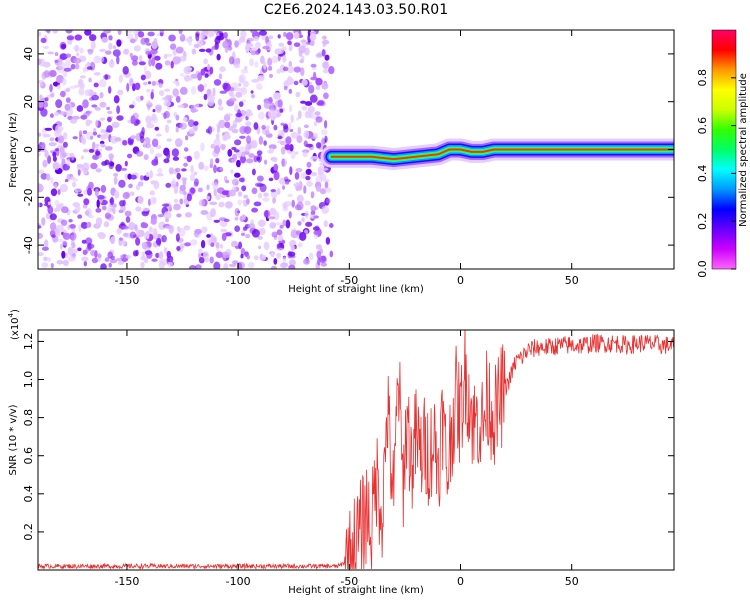  Describe the element at coordinates (356, 289) in the screenshot. I see `spectrogram-xlabel: Height of straight line (km)` at that location.